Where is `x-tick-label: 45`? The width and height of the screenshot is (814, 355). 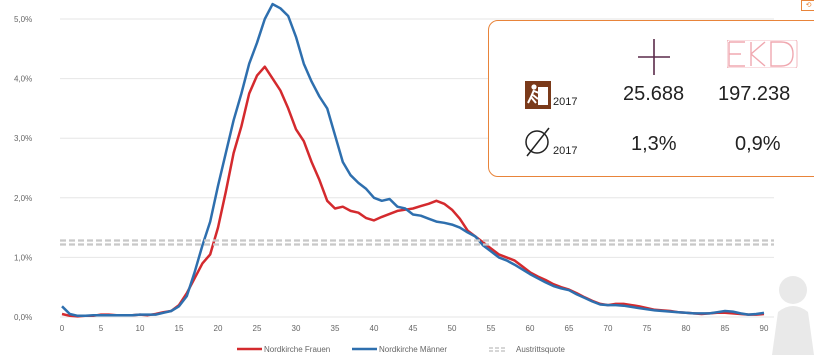 x-tick-label: 45 is located at coordinates (413, 328).